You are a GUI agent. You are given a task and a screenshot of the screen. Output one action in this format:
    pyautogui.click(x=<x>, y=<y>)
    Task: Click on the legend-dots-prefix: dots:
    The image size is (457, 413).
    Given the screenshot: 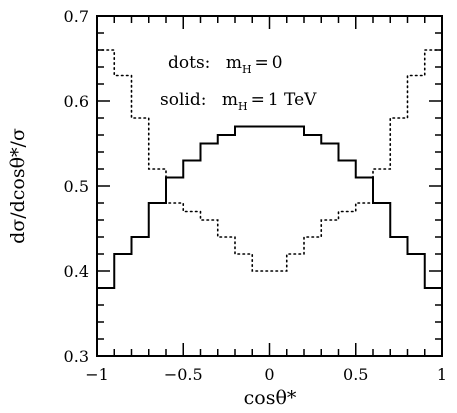 What is the action you would take?
    pyautogui.click(x=189, y=63)
    